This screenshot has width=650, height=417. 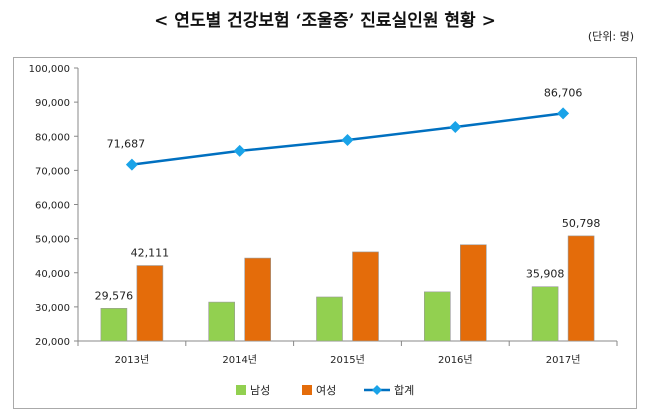 What do you see at coordinates (126, 144) in the screenshot?
I see `data-label: 71,687` at bounding box center [126, 144].